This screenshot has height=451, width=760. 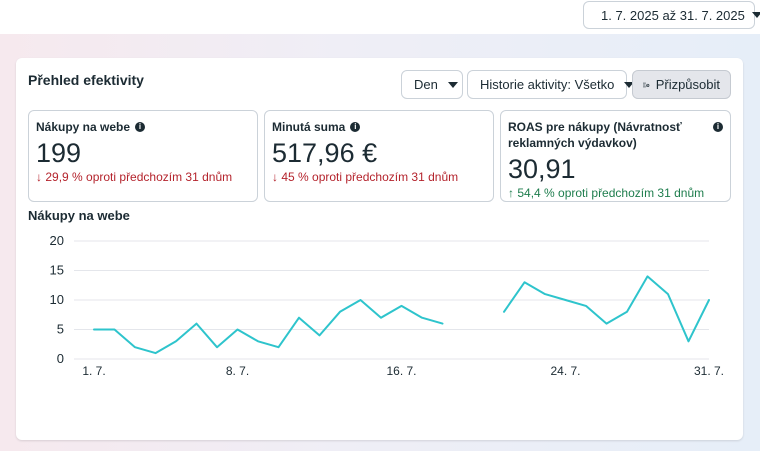 I want to click on x-tick-label: 1. 7., so click(x=93, y=371).